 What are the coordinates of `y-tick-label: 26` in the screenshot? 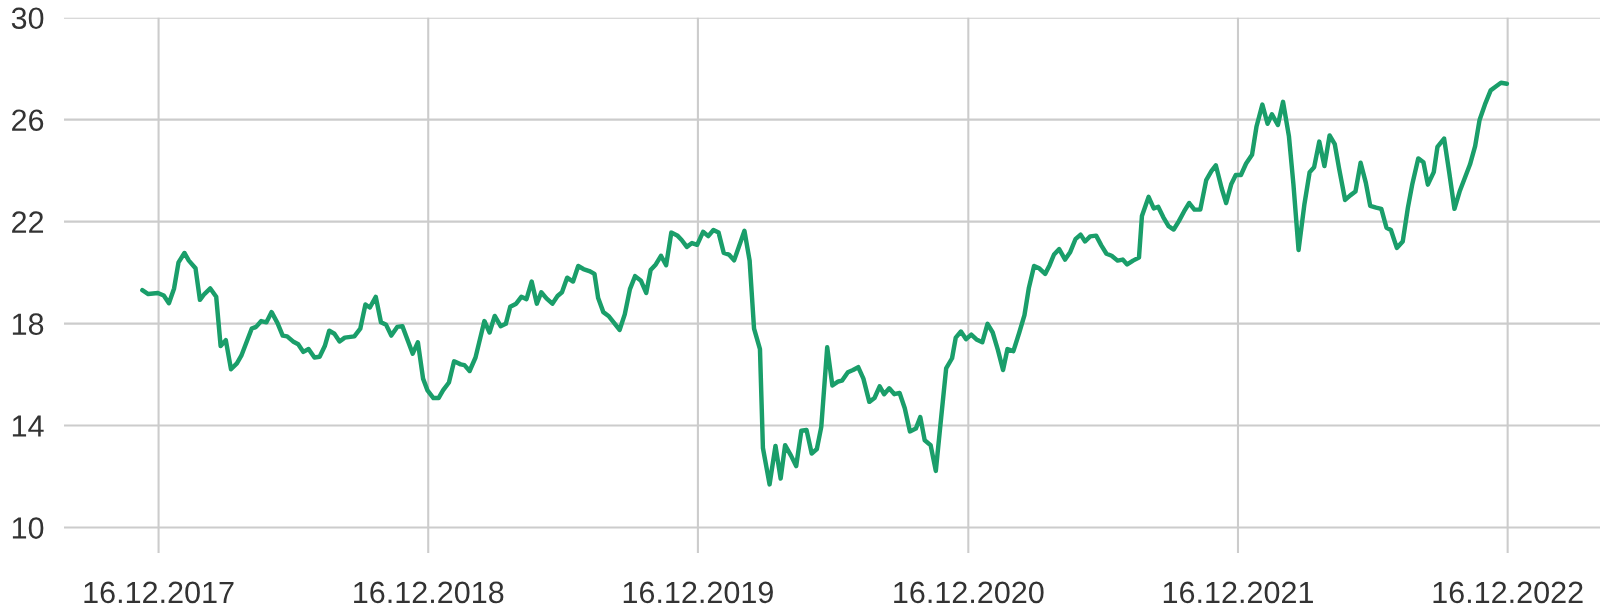 It's located at (28, 120).